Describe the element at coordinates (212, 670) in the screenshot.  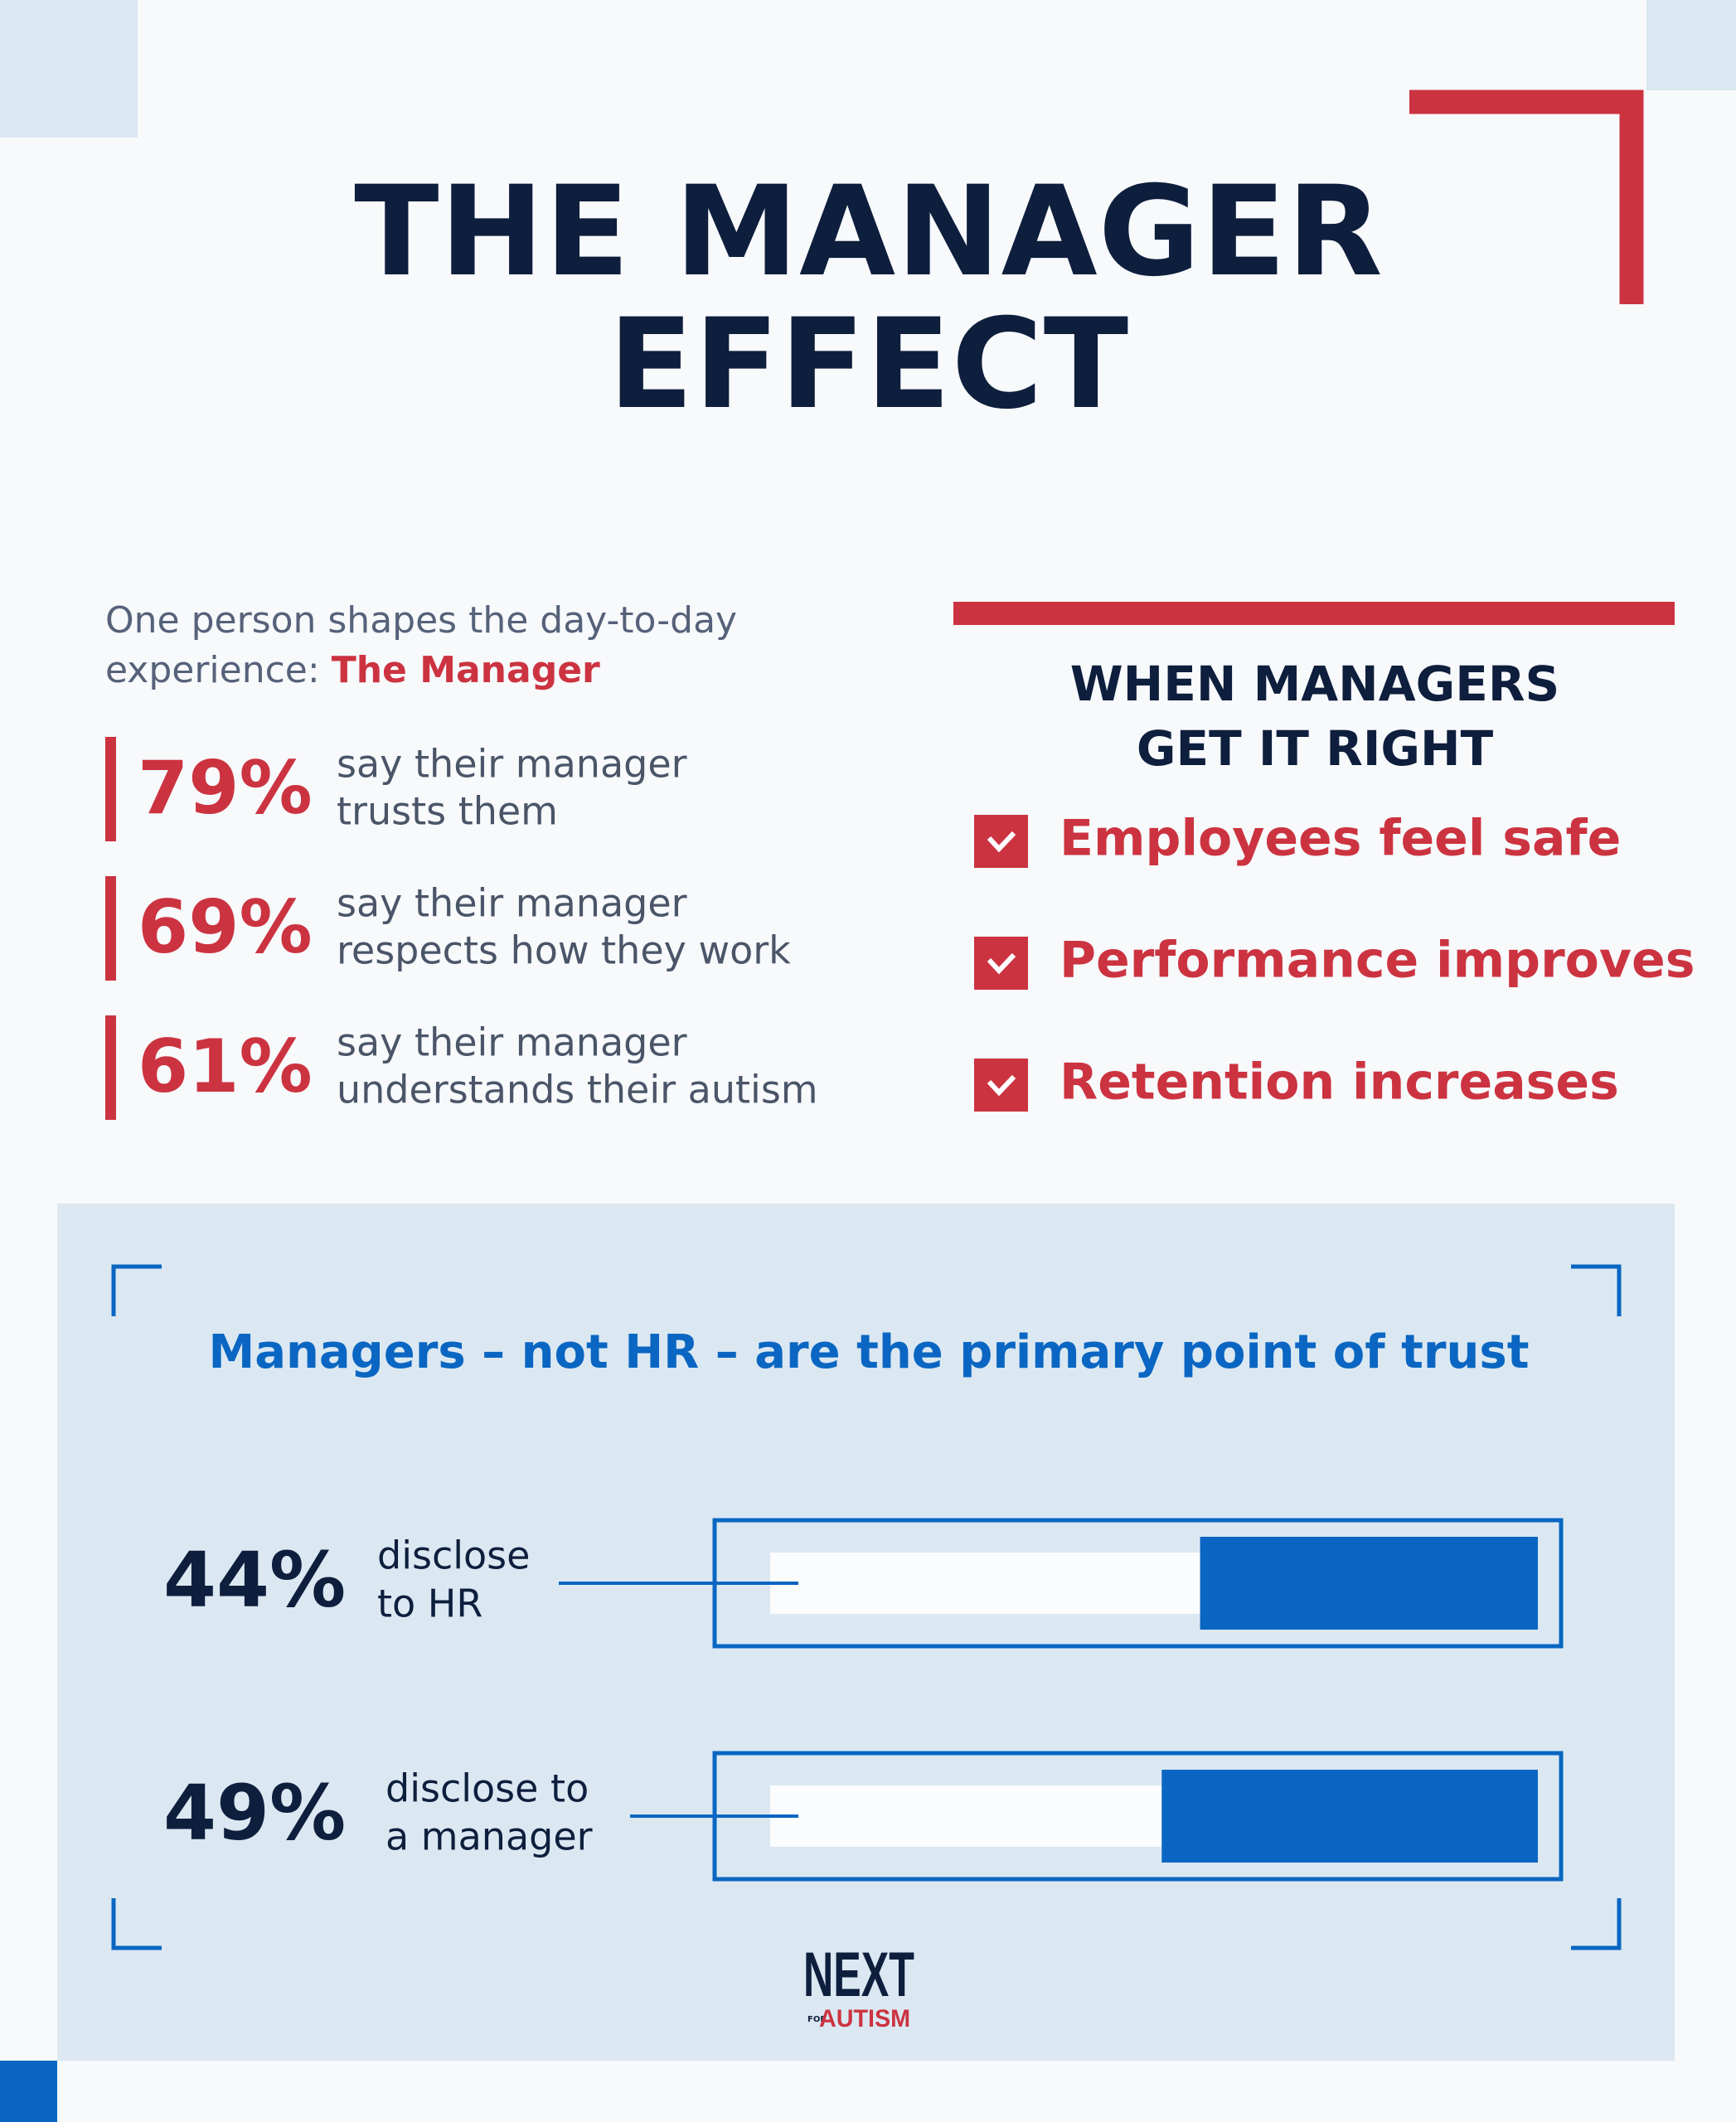
I see `intro-line: experience:` at that location.